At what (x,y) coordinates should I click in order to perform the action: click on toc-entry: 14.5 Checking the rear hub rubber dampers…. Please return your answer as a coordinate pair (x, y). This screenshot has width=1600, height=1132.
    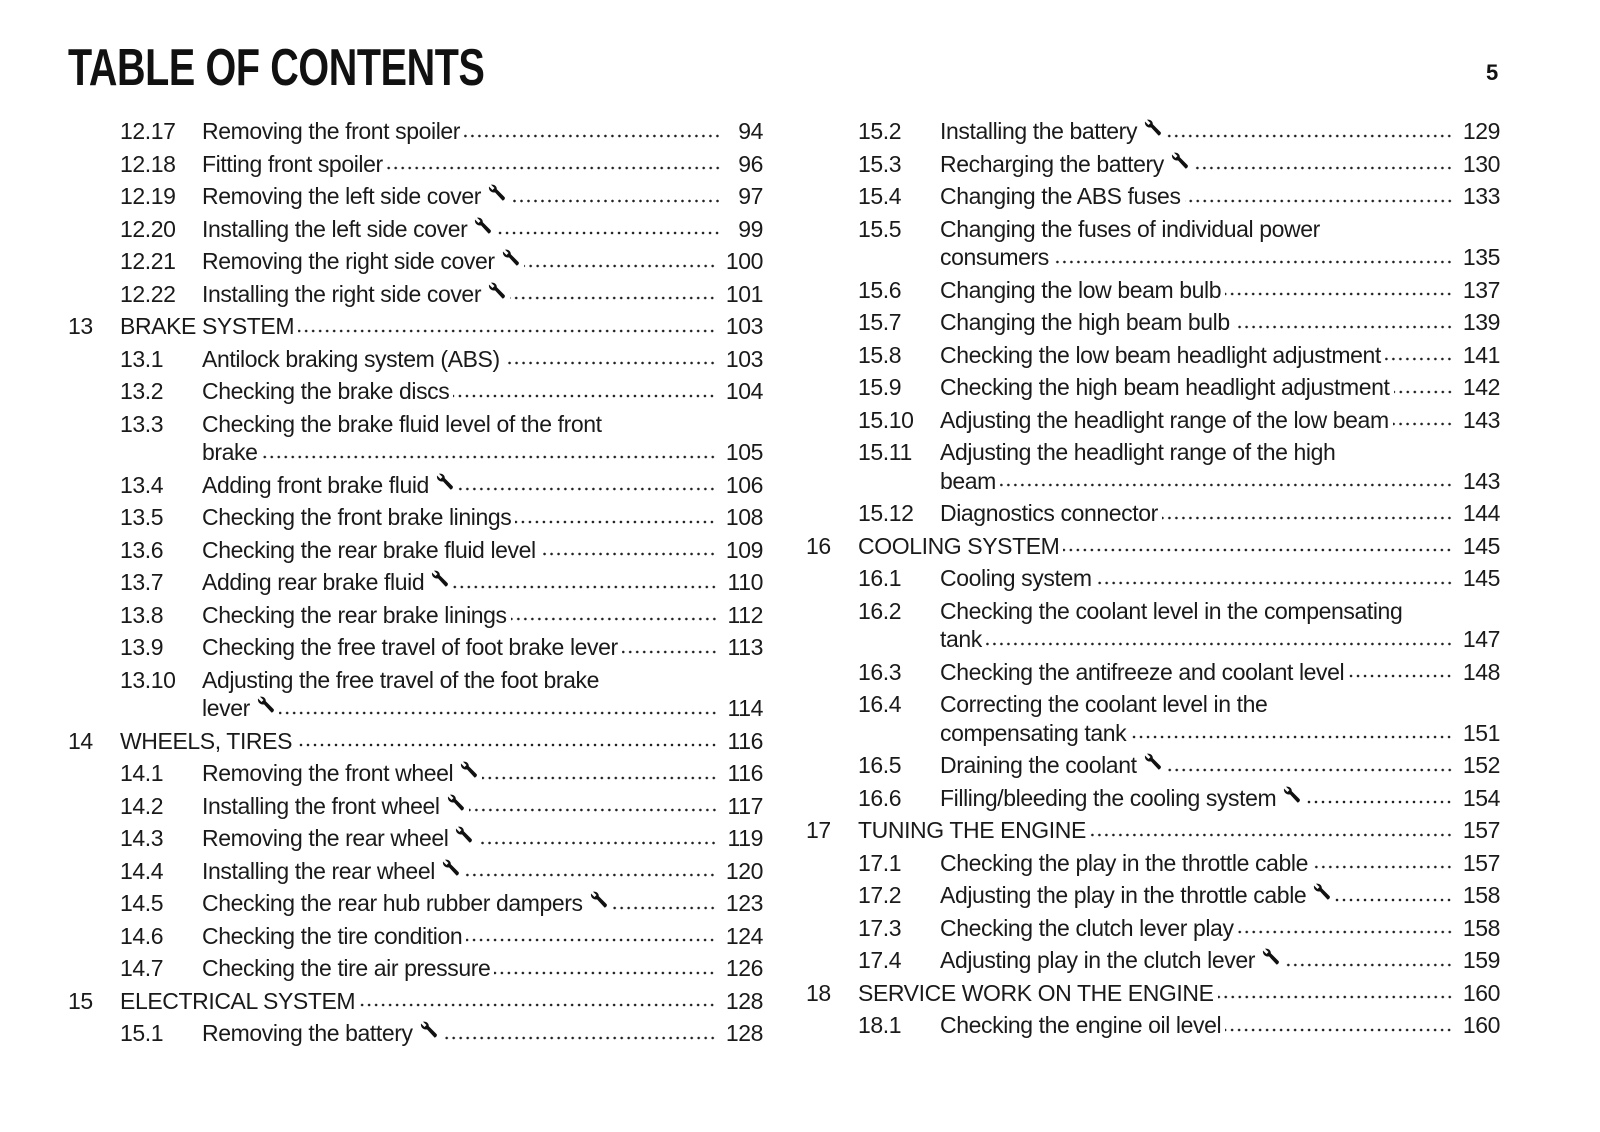
    Looking at the image, I should click on (415, 903).